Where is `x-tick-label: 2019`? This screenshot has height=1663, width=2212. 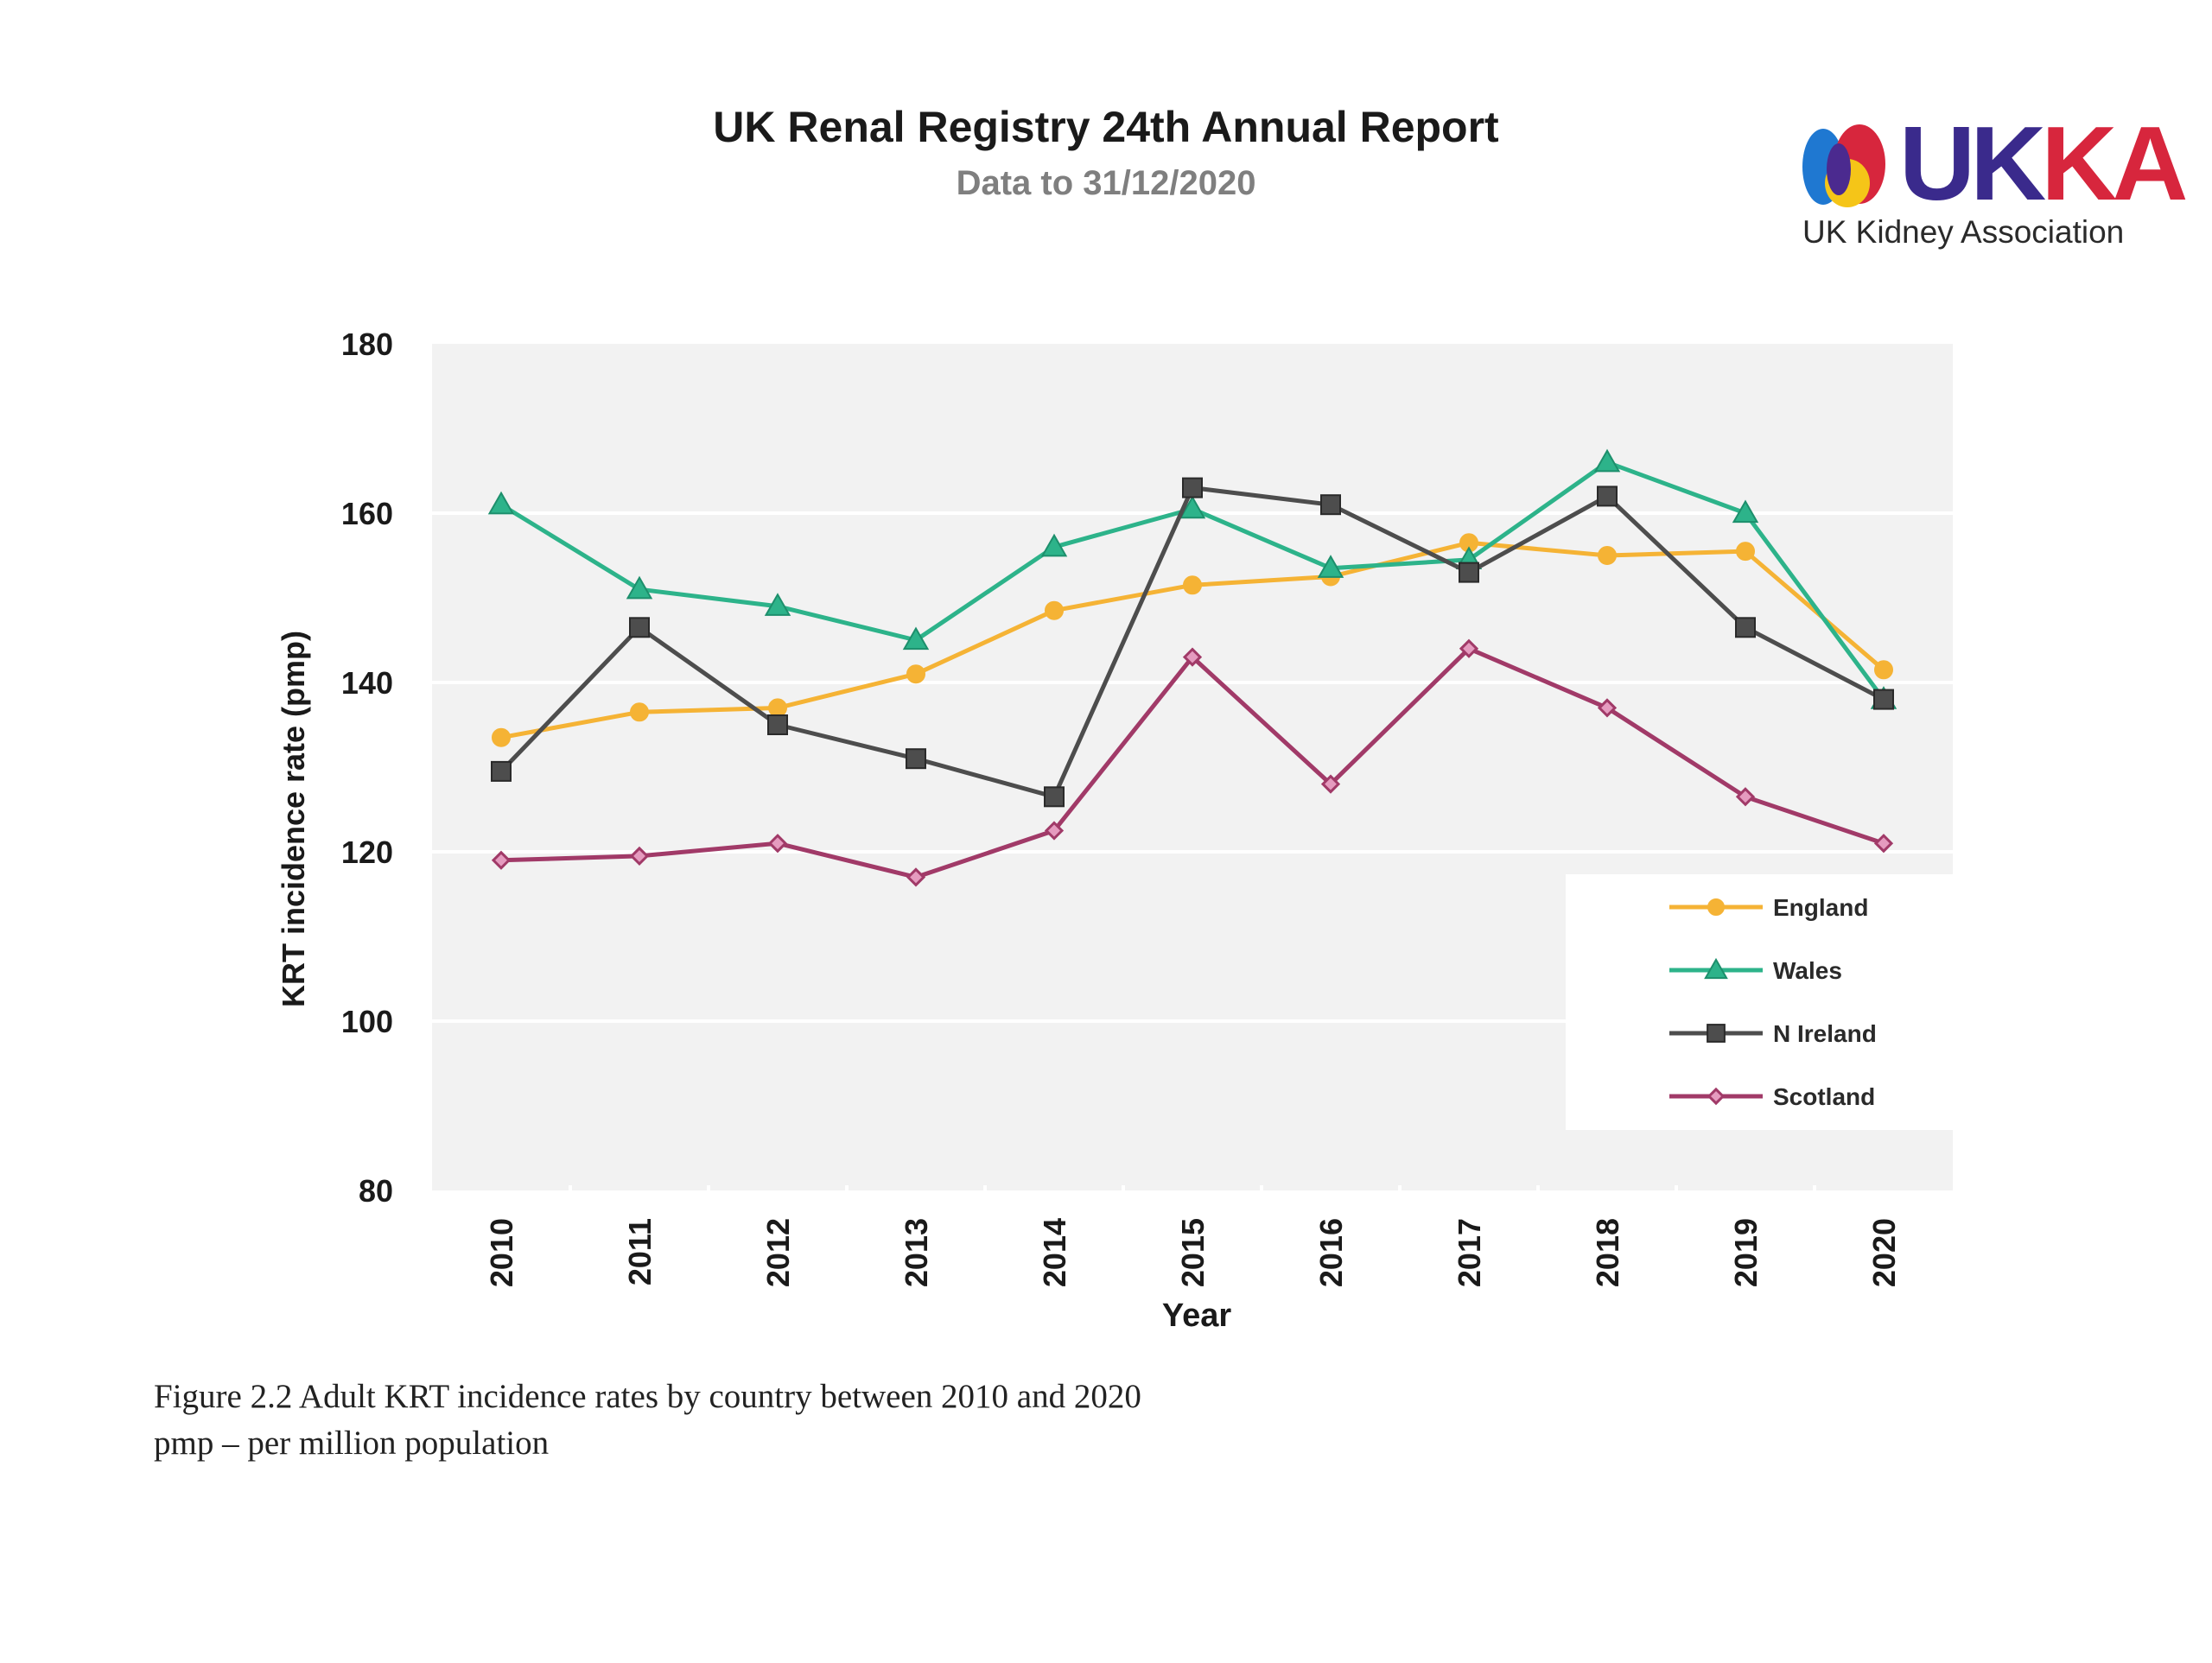 x-tick-label: 2019 is located at coordinates (1746, 1253).